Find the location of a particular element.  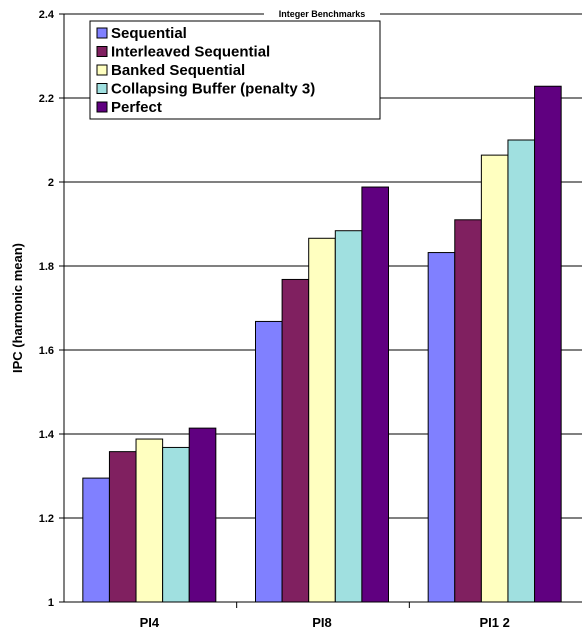

legend-label: Banked Sequential is located at coordinates (178, 70).